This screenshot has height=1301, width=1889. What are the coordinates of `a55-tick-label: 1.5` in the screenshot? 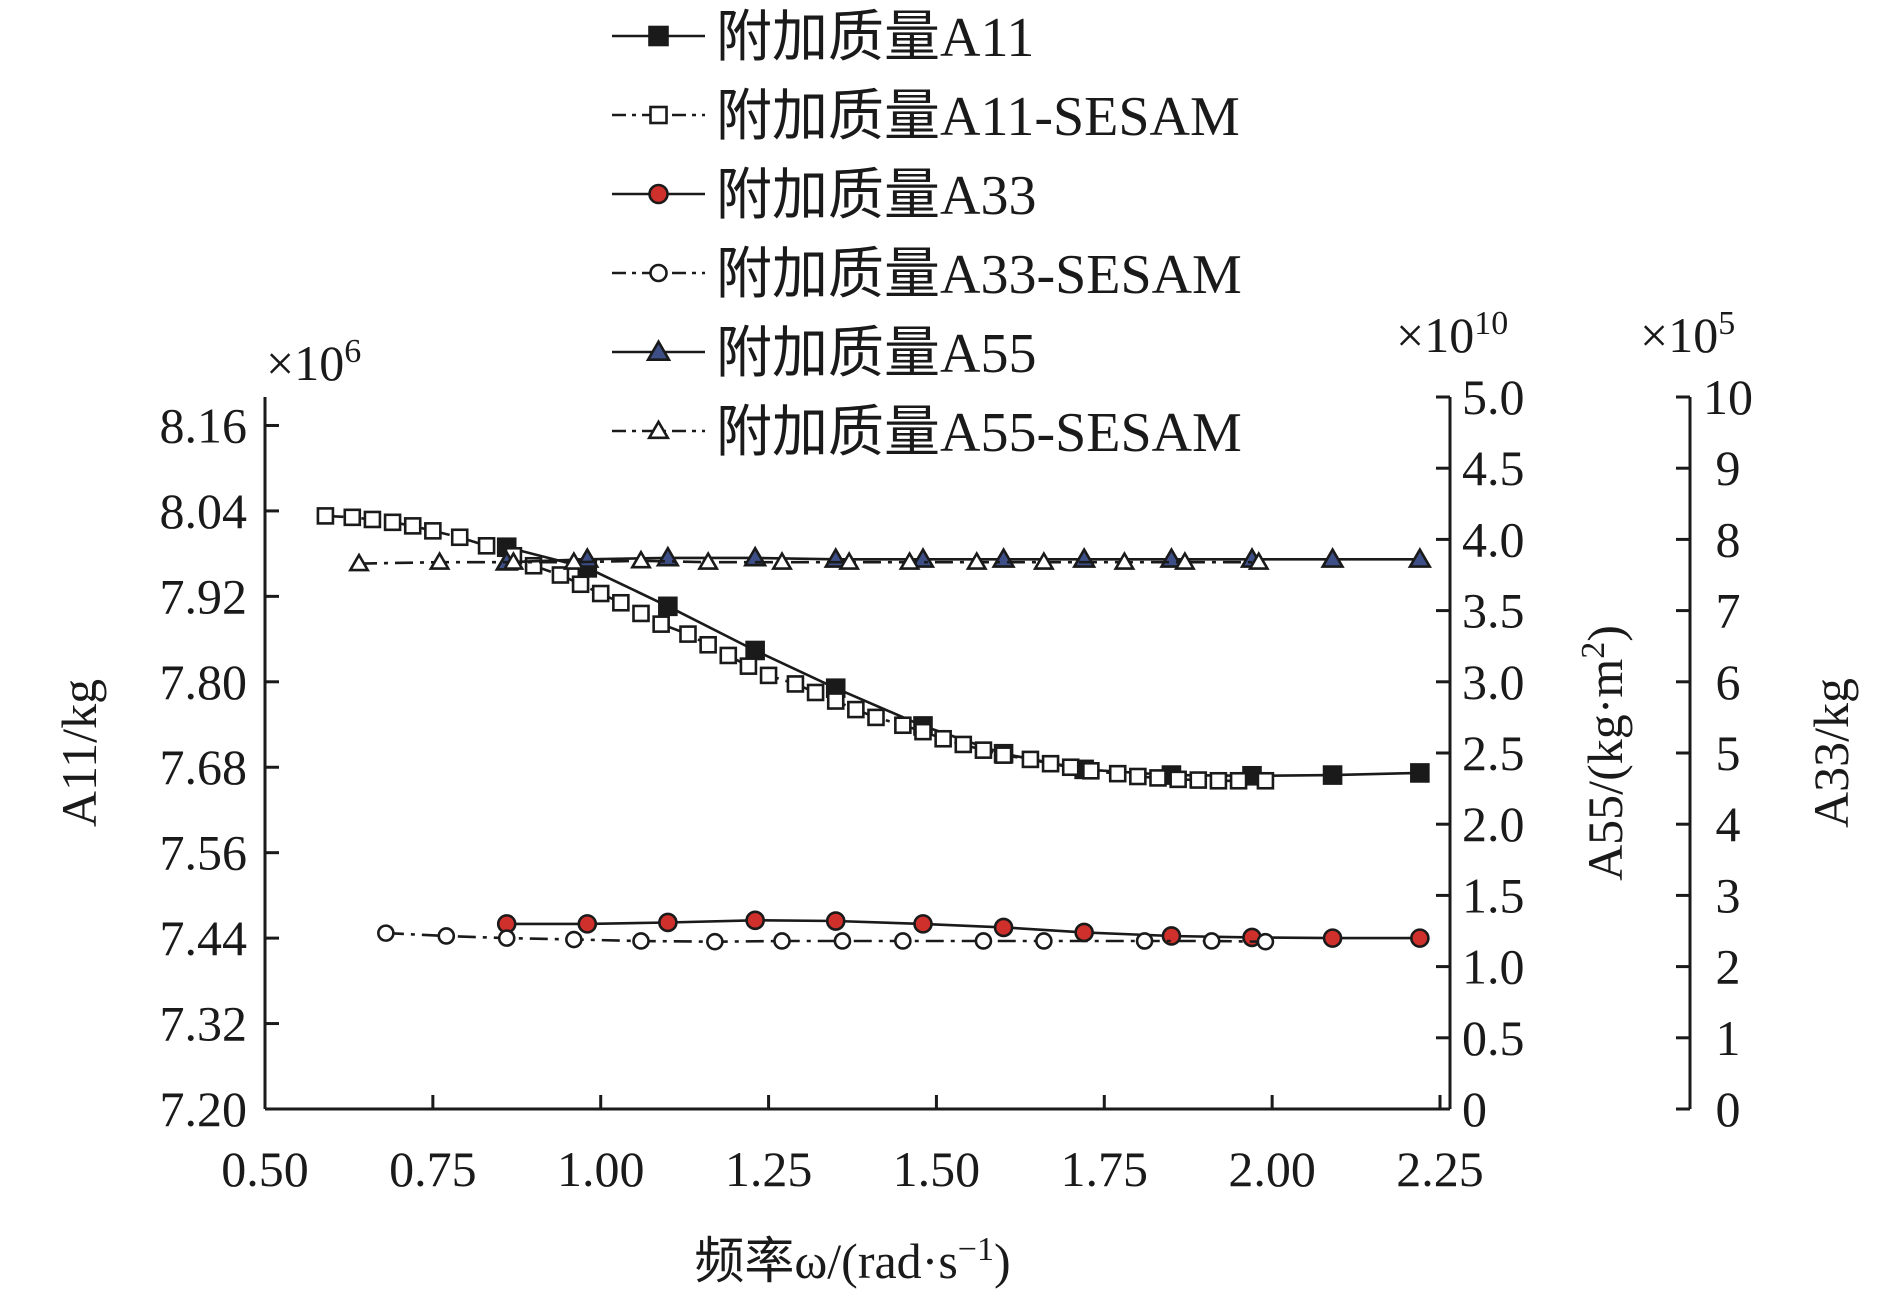 It's located at (1493, 895).